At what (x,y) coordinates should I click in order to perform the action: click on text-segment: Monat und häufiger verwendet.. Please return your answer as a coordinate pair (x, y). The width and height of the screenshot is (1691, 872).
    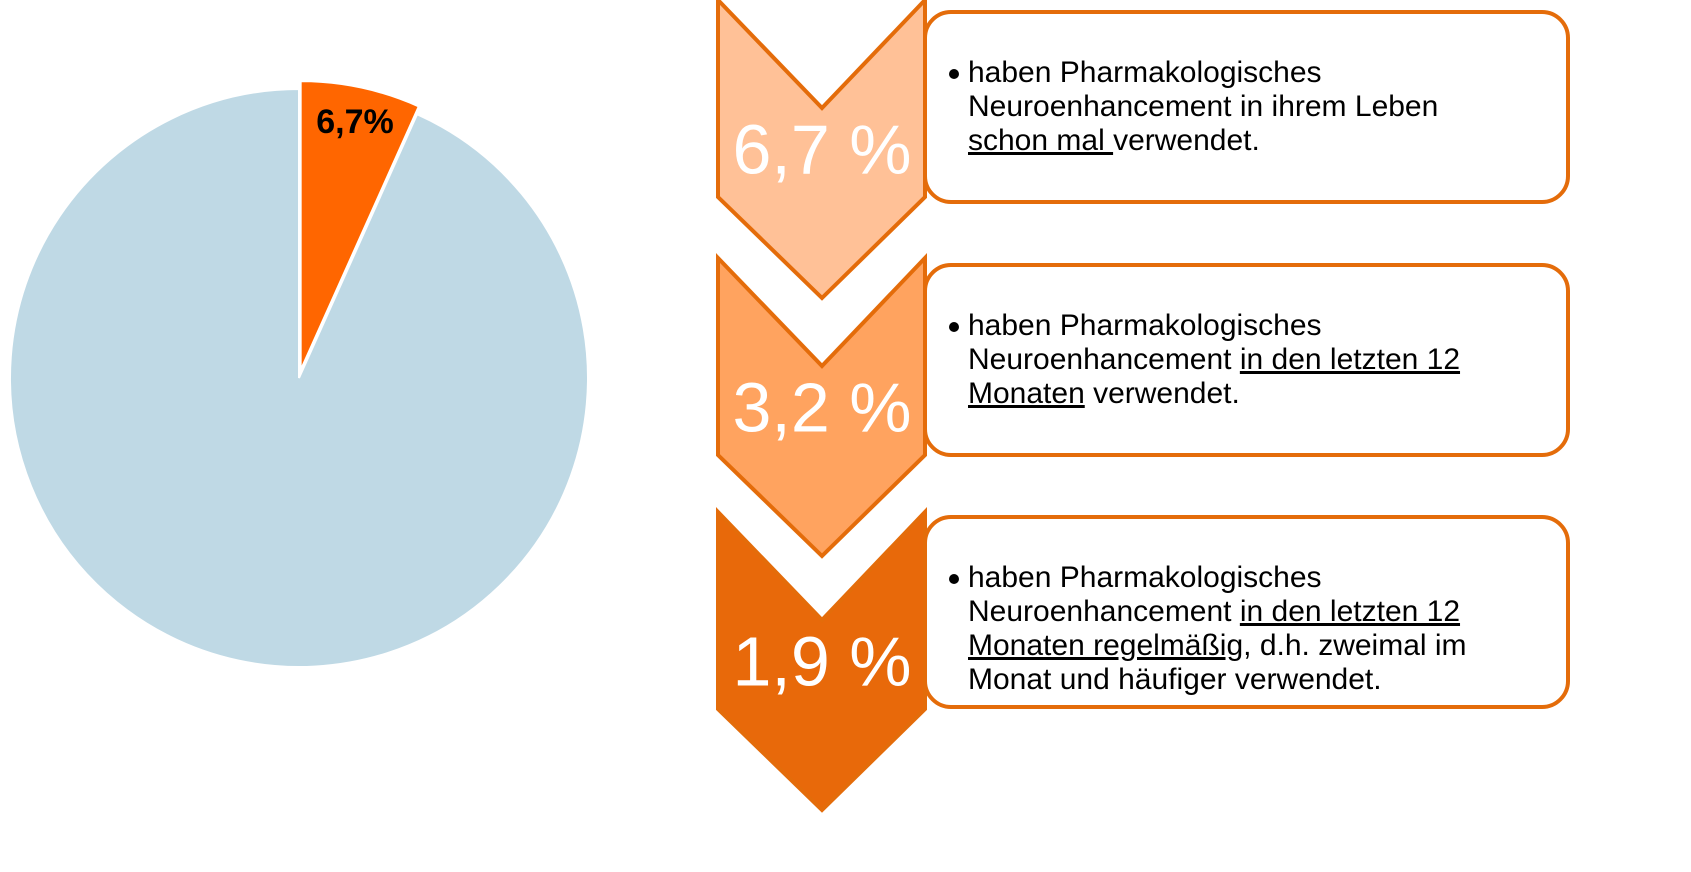
    Looking at the image, I should click on (1175, 679).